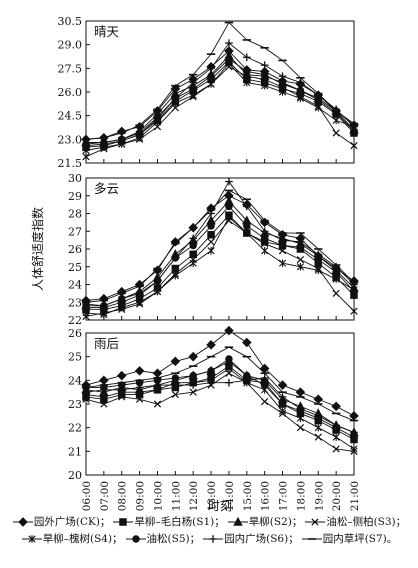 The image size is (418, 568). I want to click on legend-row-1: 园外广场(CK)； 旱柳–毛白杨(S1)； 旱柳(S2)； 油松–侧柏(S3)；, so click(209, 522).